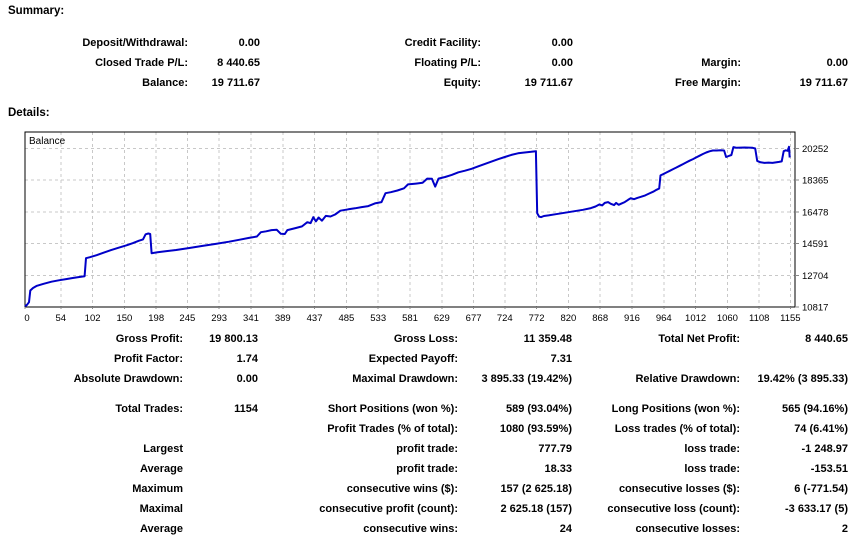 The height and width of the screenshot is (538, 856). What do you see at coordinates (821, 429) in the screenshot?
I see `stat-value: 74 (6.41%)` at bounding box center [821, 429].